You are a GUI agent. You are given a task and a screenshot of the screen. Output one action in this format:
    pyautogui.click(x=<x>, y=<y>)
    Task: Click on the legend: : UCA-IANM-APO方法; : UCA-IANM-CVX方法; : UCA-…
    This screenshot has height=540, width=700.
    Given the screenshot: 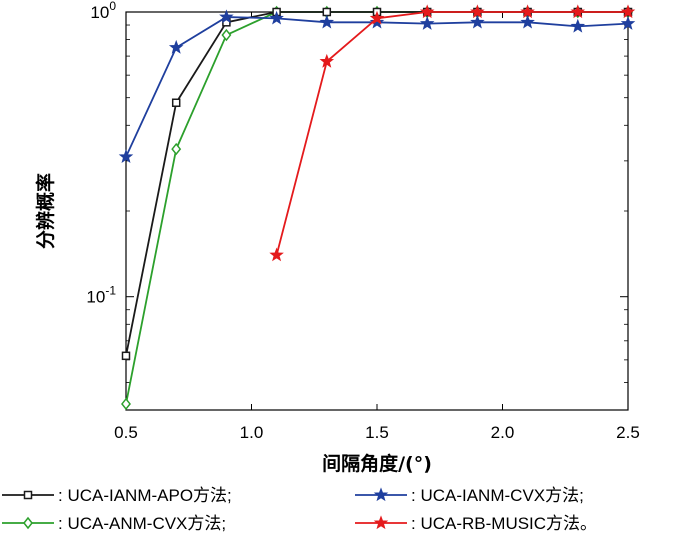 What is the action you would take?
    pyautogui.click(x=299, y=509)
    